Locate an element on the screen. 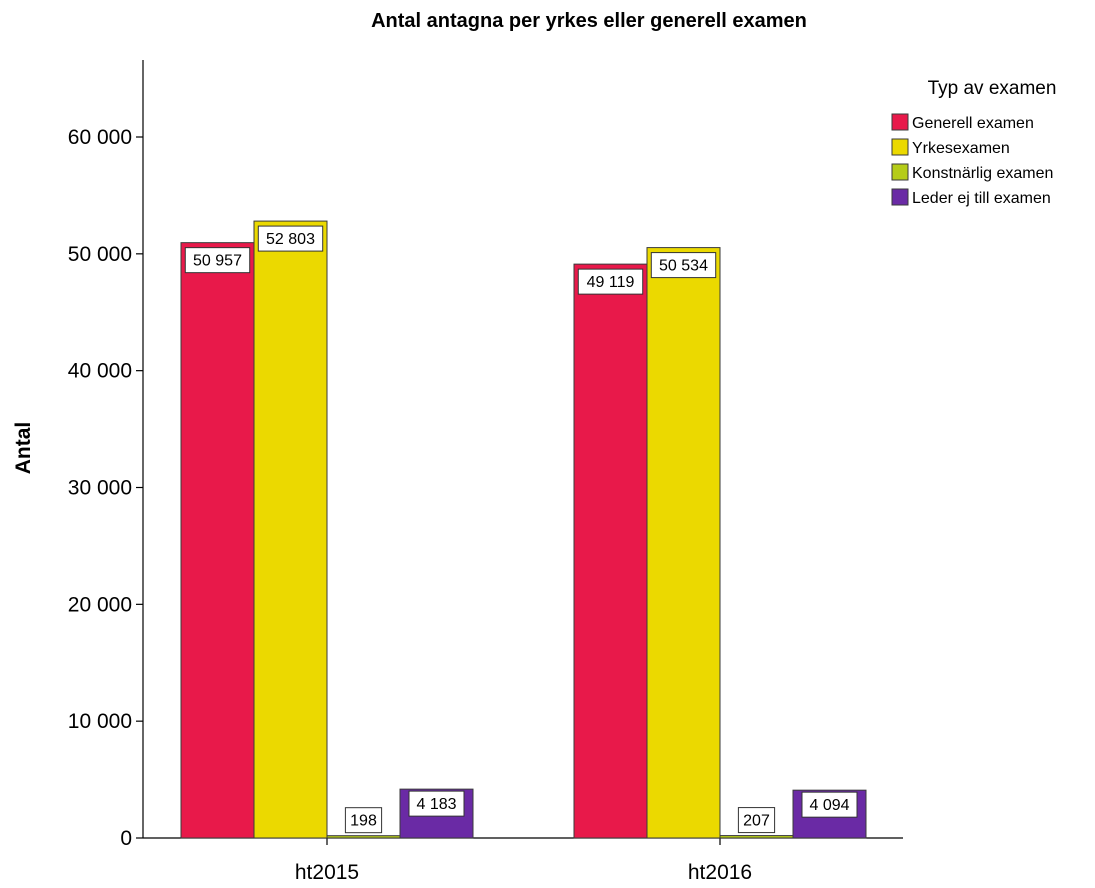 The height and width of the screenshot is (888, 1095). data-label: 52 803 is located at coordinates (290, 239).